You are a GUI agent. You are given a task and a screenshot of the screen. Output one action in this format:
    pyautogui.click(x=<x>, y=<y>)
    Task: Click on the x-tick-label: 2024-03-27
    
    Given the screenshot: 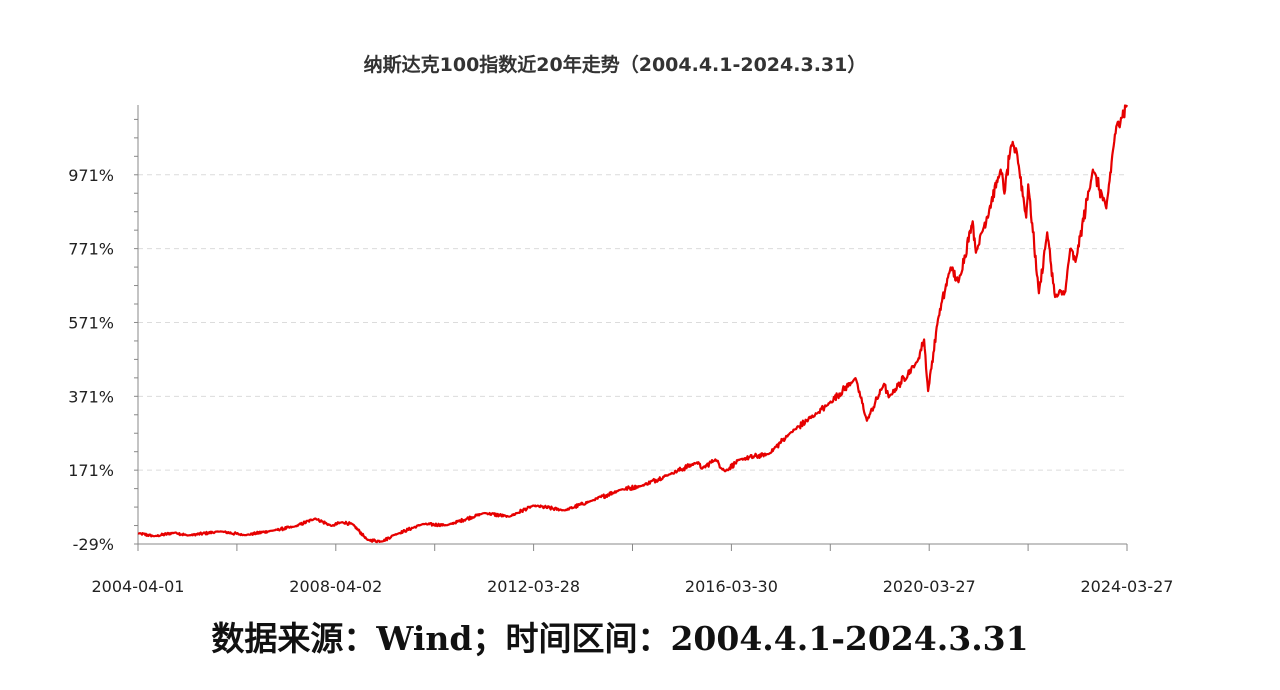 What is the action you would take?
    pyautogui.click(x=1127, y=586)
    